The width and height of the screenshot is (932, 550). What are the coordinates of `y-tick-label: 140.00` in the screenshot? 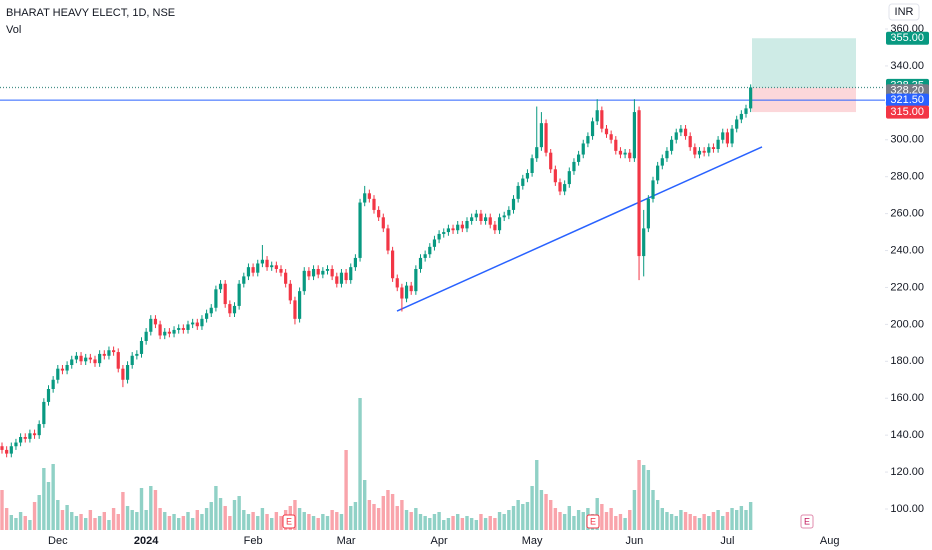 It's located at (907, 435).